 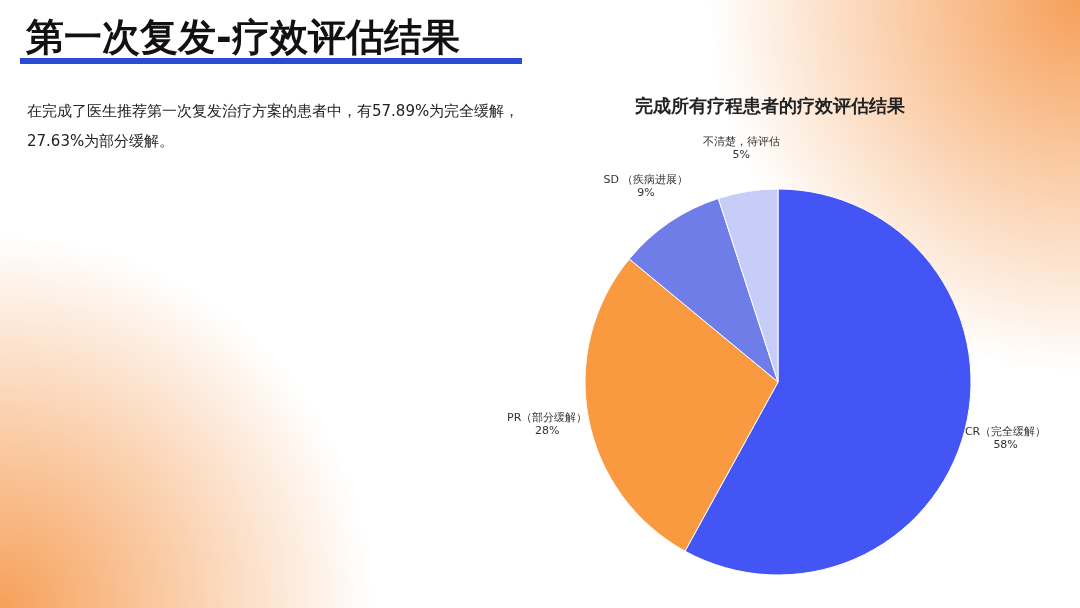 What do you see at coordinates (547, 418) in the screenshot?
I see `slice-label: PR（部分缓解）` at bounding box center [547, 418].